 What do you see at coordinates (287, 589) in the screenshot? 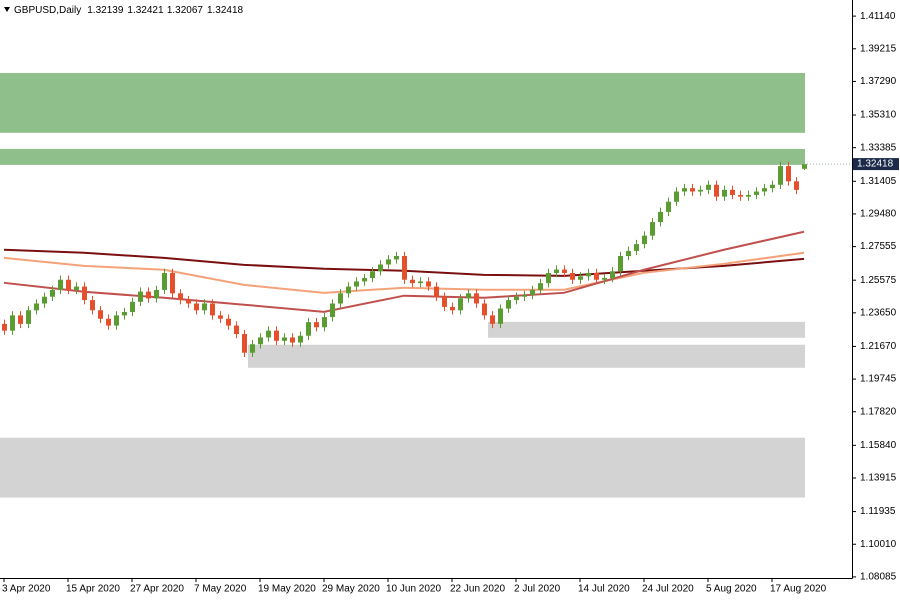
I see `x-tick-label: 19 May 2020` at bounding box center [287, 589].